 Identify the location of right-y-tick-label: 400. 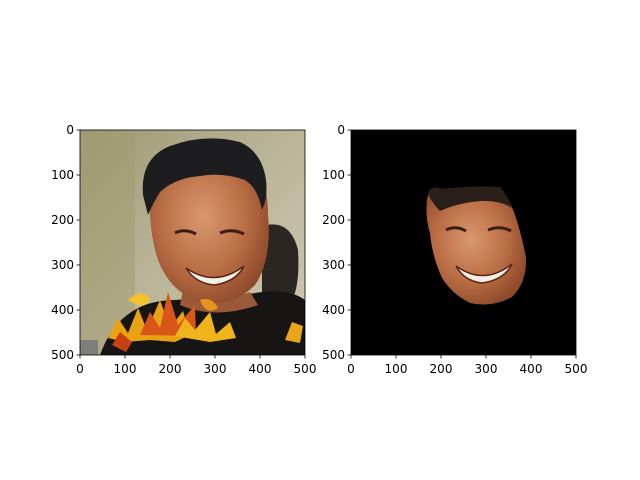
(333, 310).